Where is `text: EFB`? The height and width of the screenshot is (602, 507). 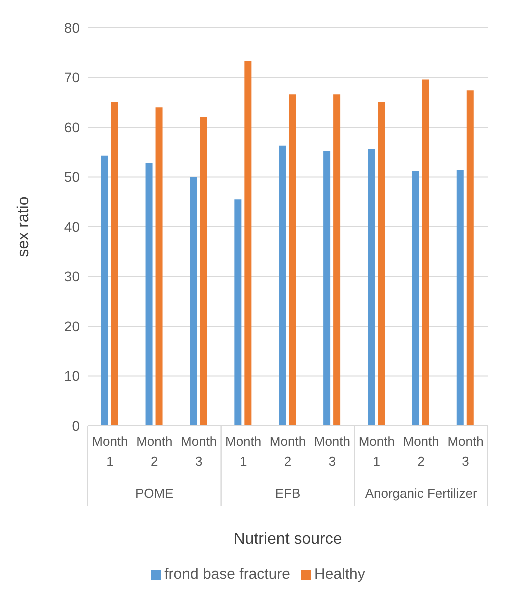
text: EFB is located at coordinates (288, 493).